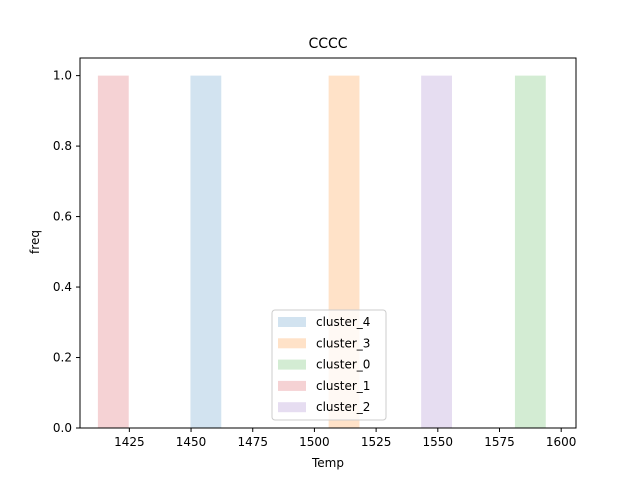 This screenshot has width=640, height=480. What do you see at coordinates (62, 217) in the screenshot?
I see `y-tick-label: 0.6` at bounding box center [62, 217].